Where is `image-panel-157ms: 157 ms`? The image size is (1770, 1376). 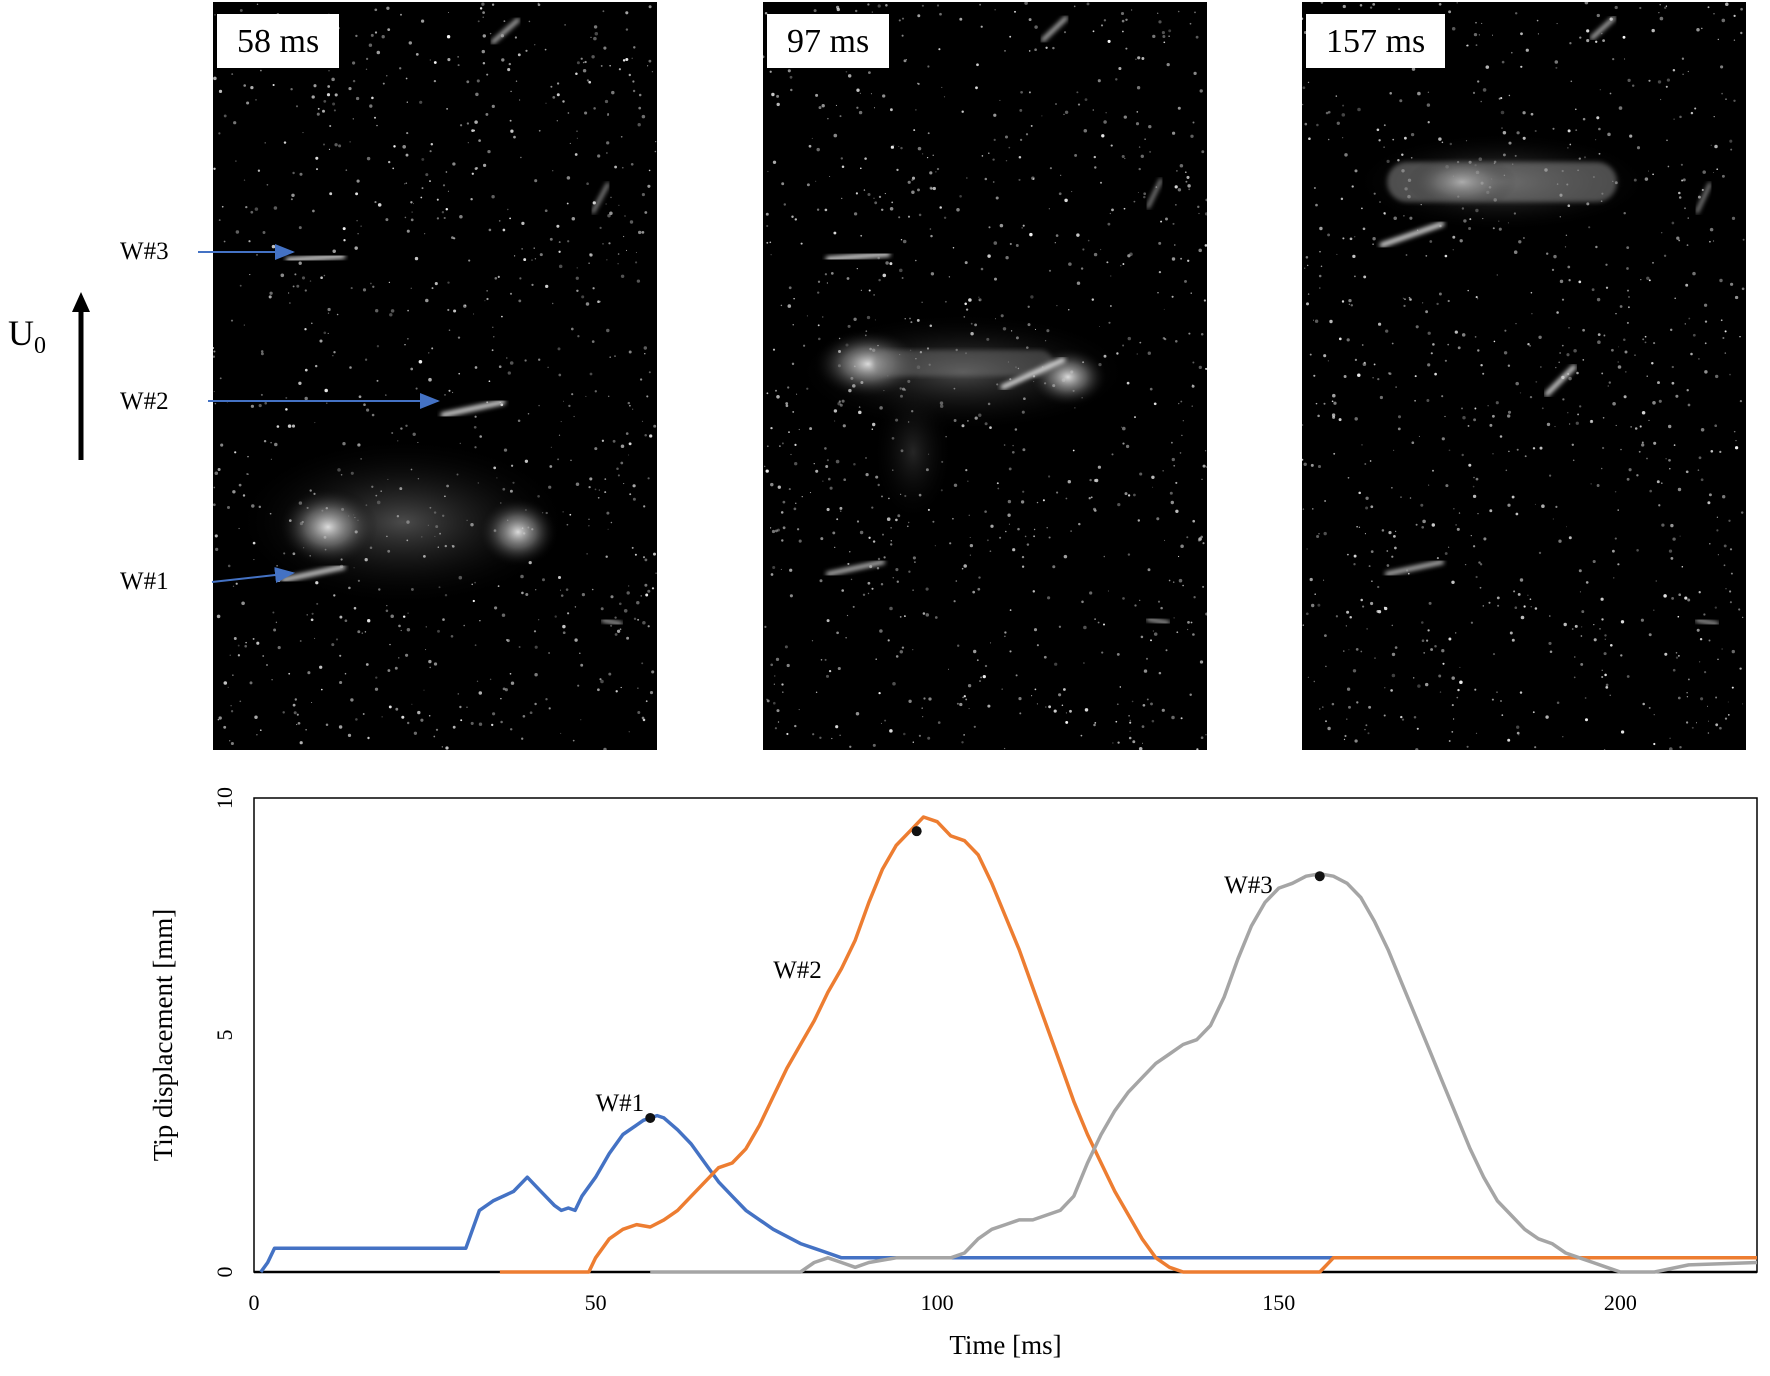 image-panel-157ms: 157 ms is located at coordinates (1524, 376).